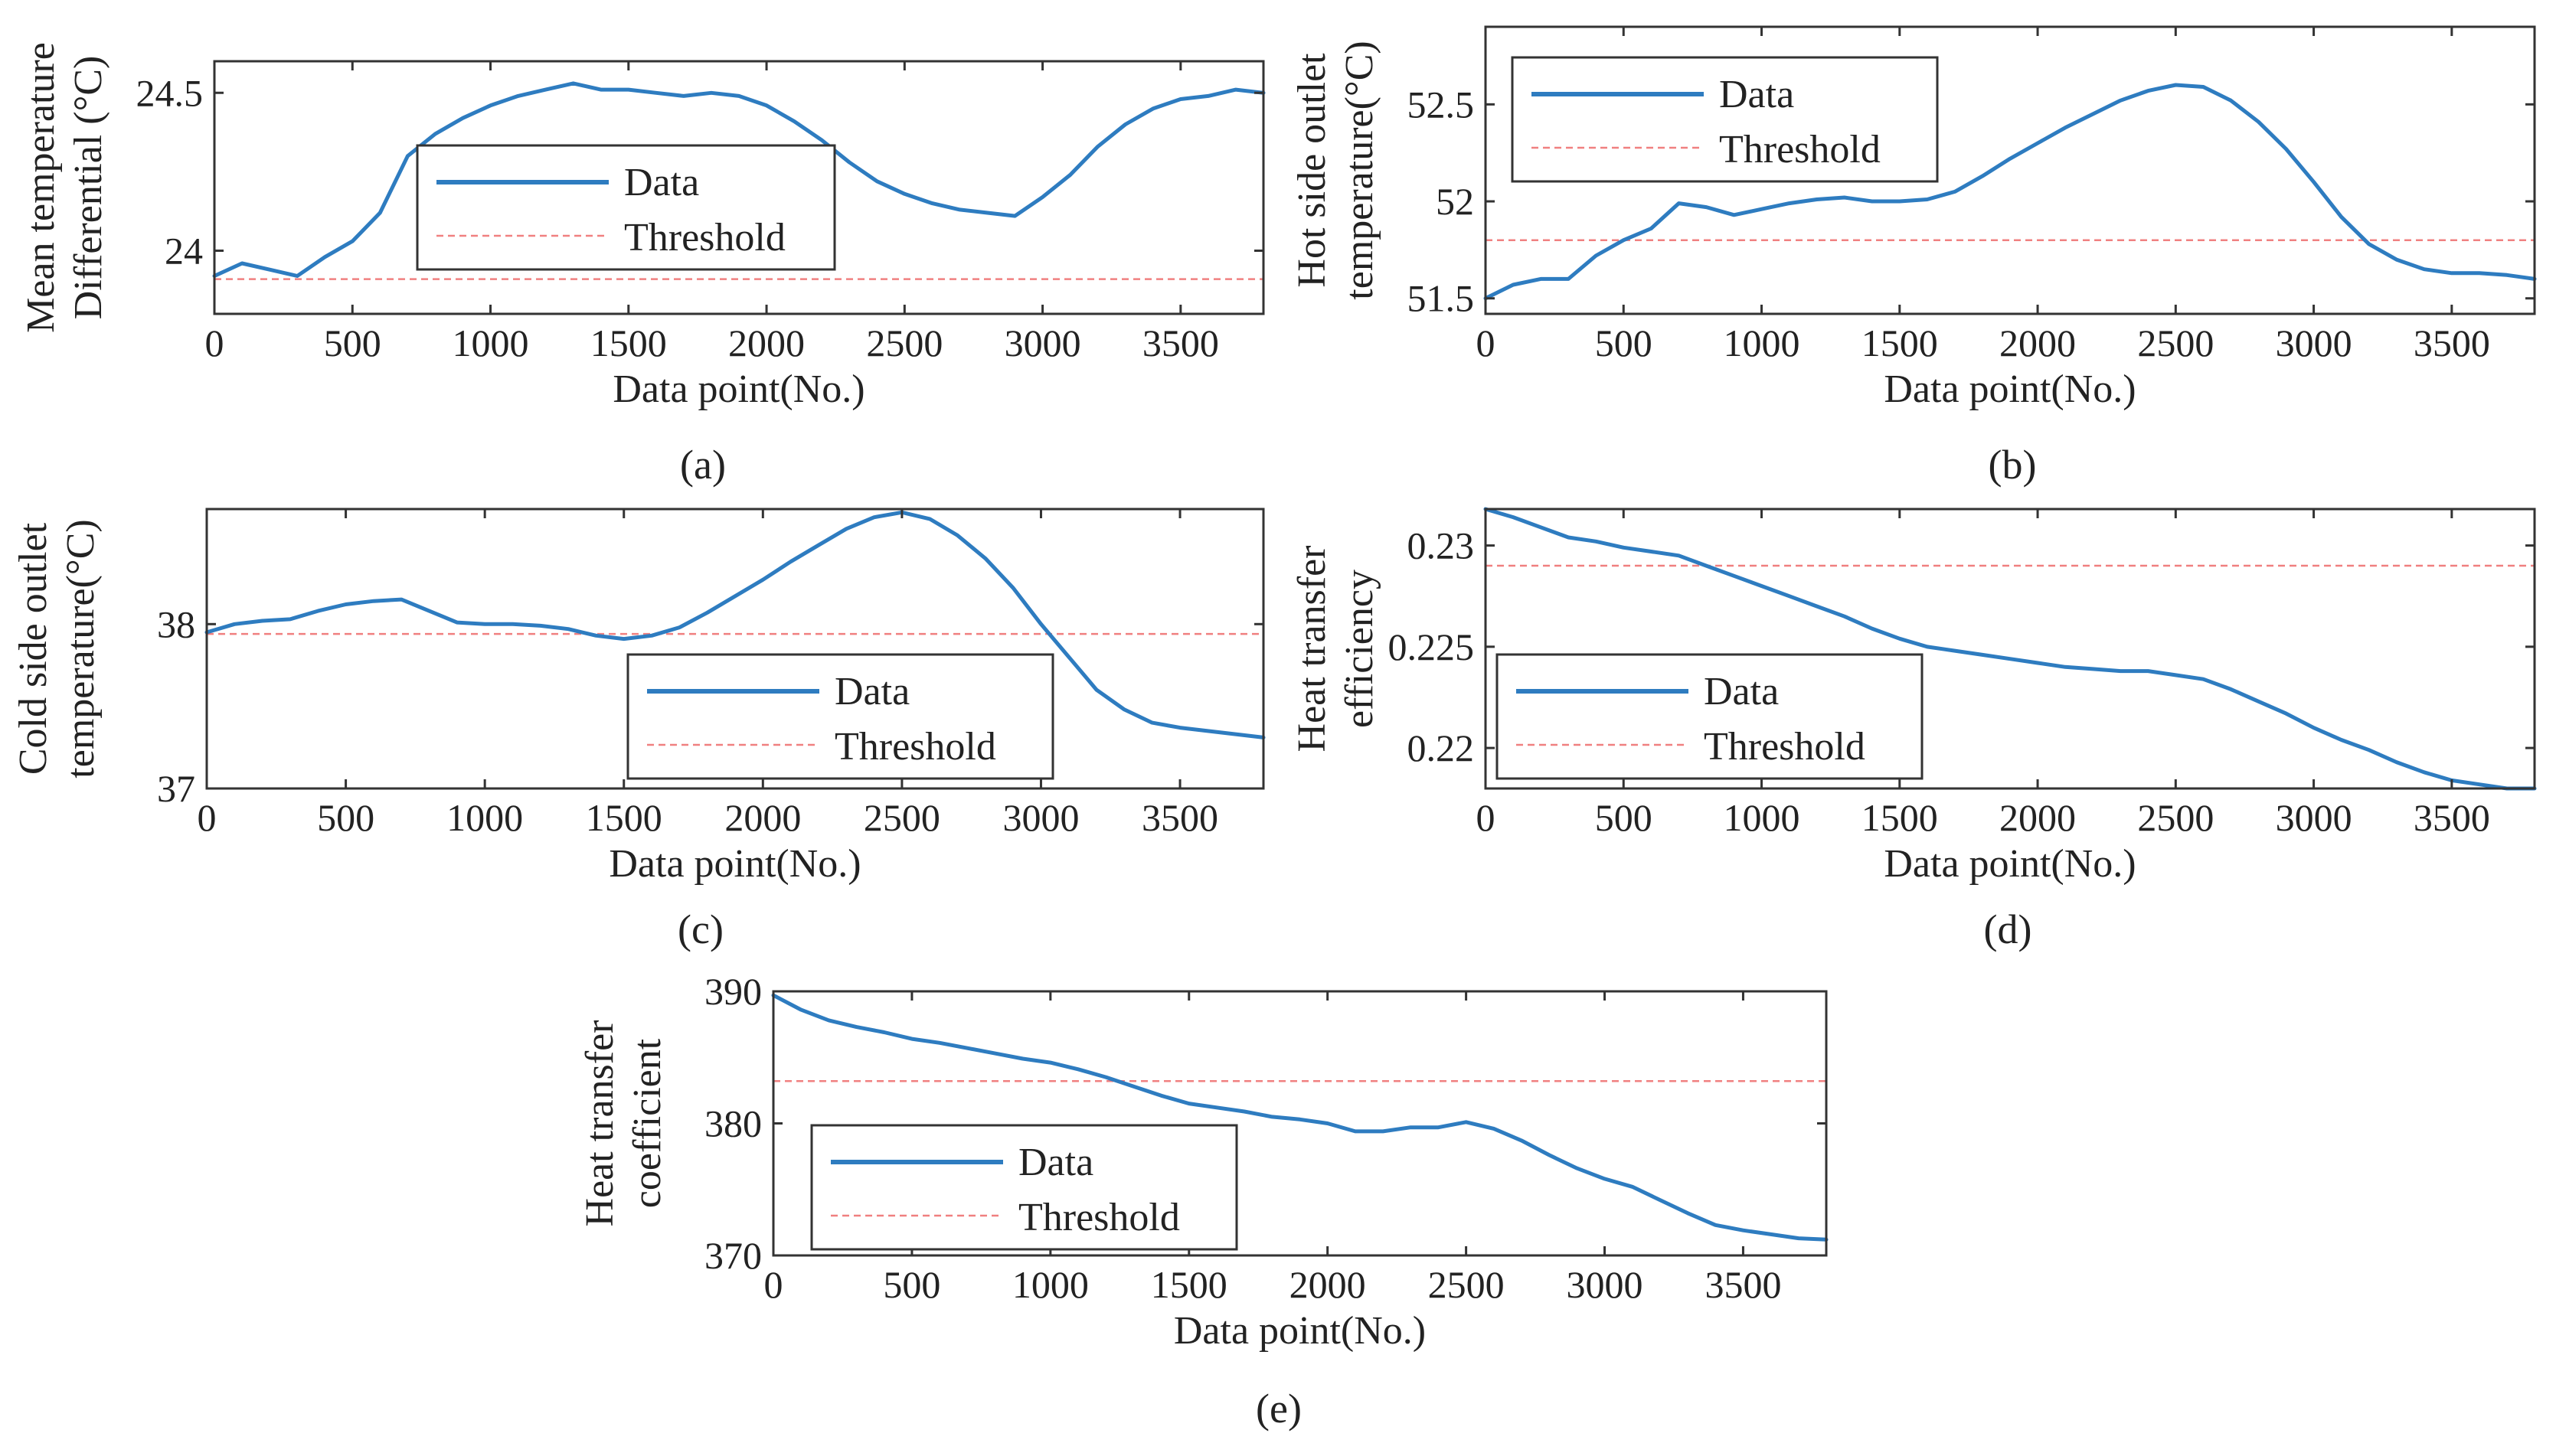 Image resolution: width=2556 pixels, height=1456 pixels. What do you see at coordinates (648, 1123) in the screenshot?
I see `y-axis-label-line: coefficient` at bounding box center [648, 1123].